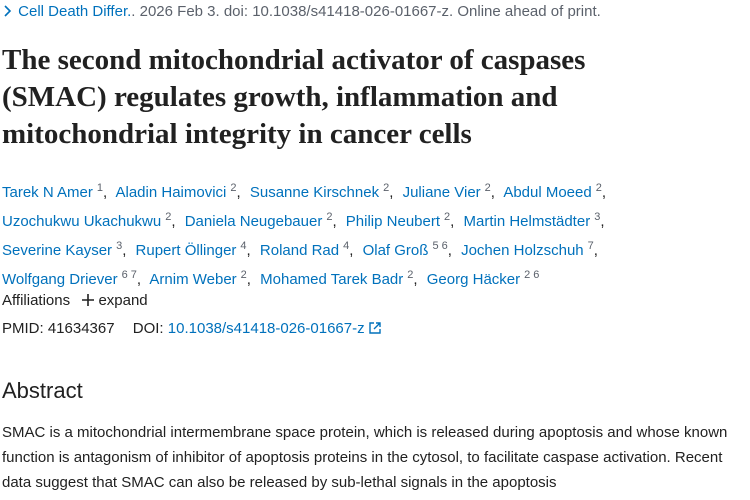 The width and height of the screenshot is (750, 500). I want to click on affiliation-number: 5 6, so click(440, 246).